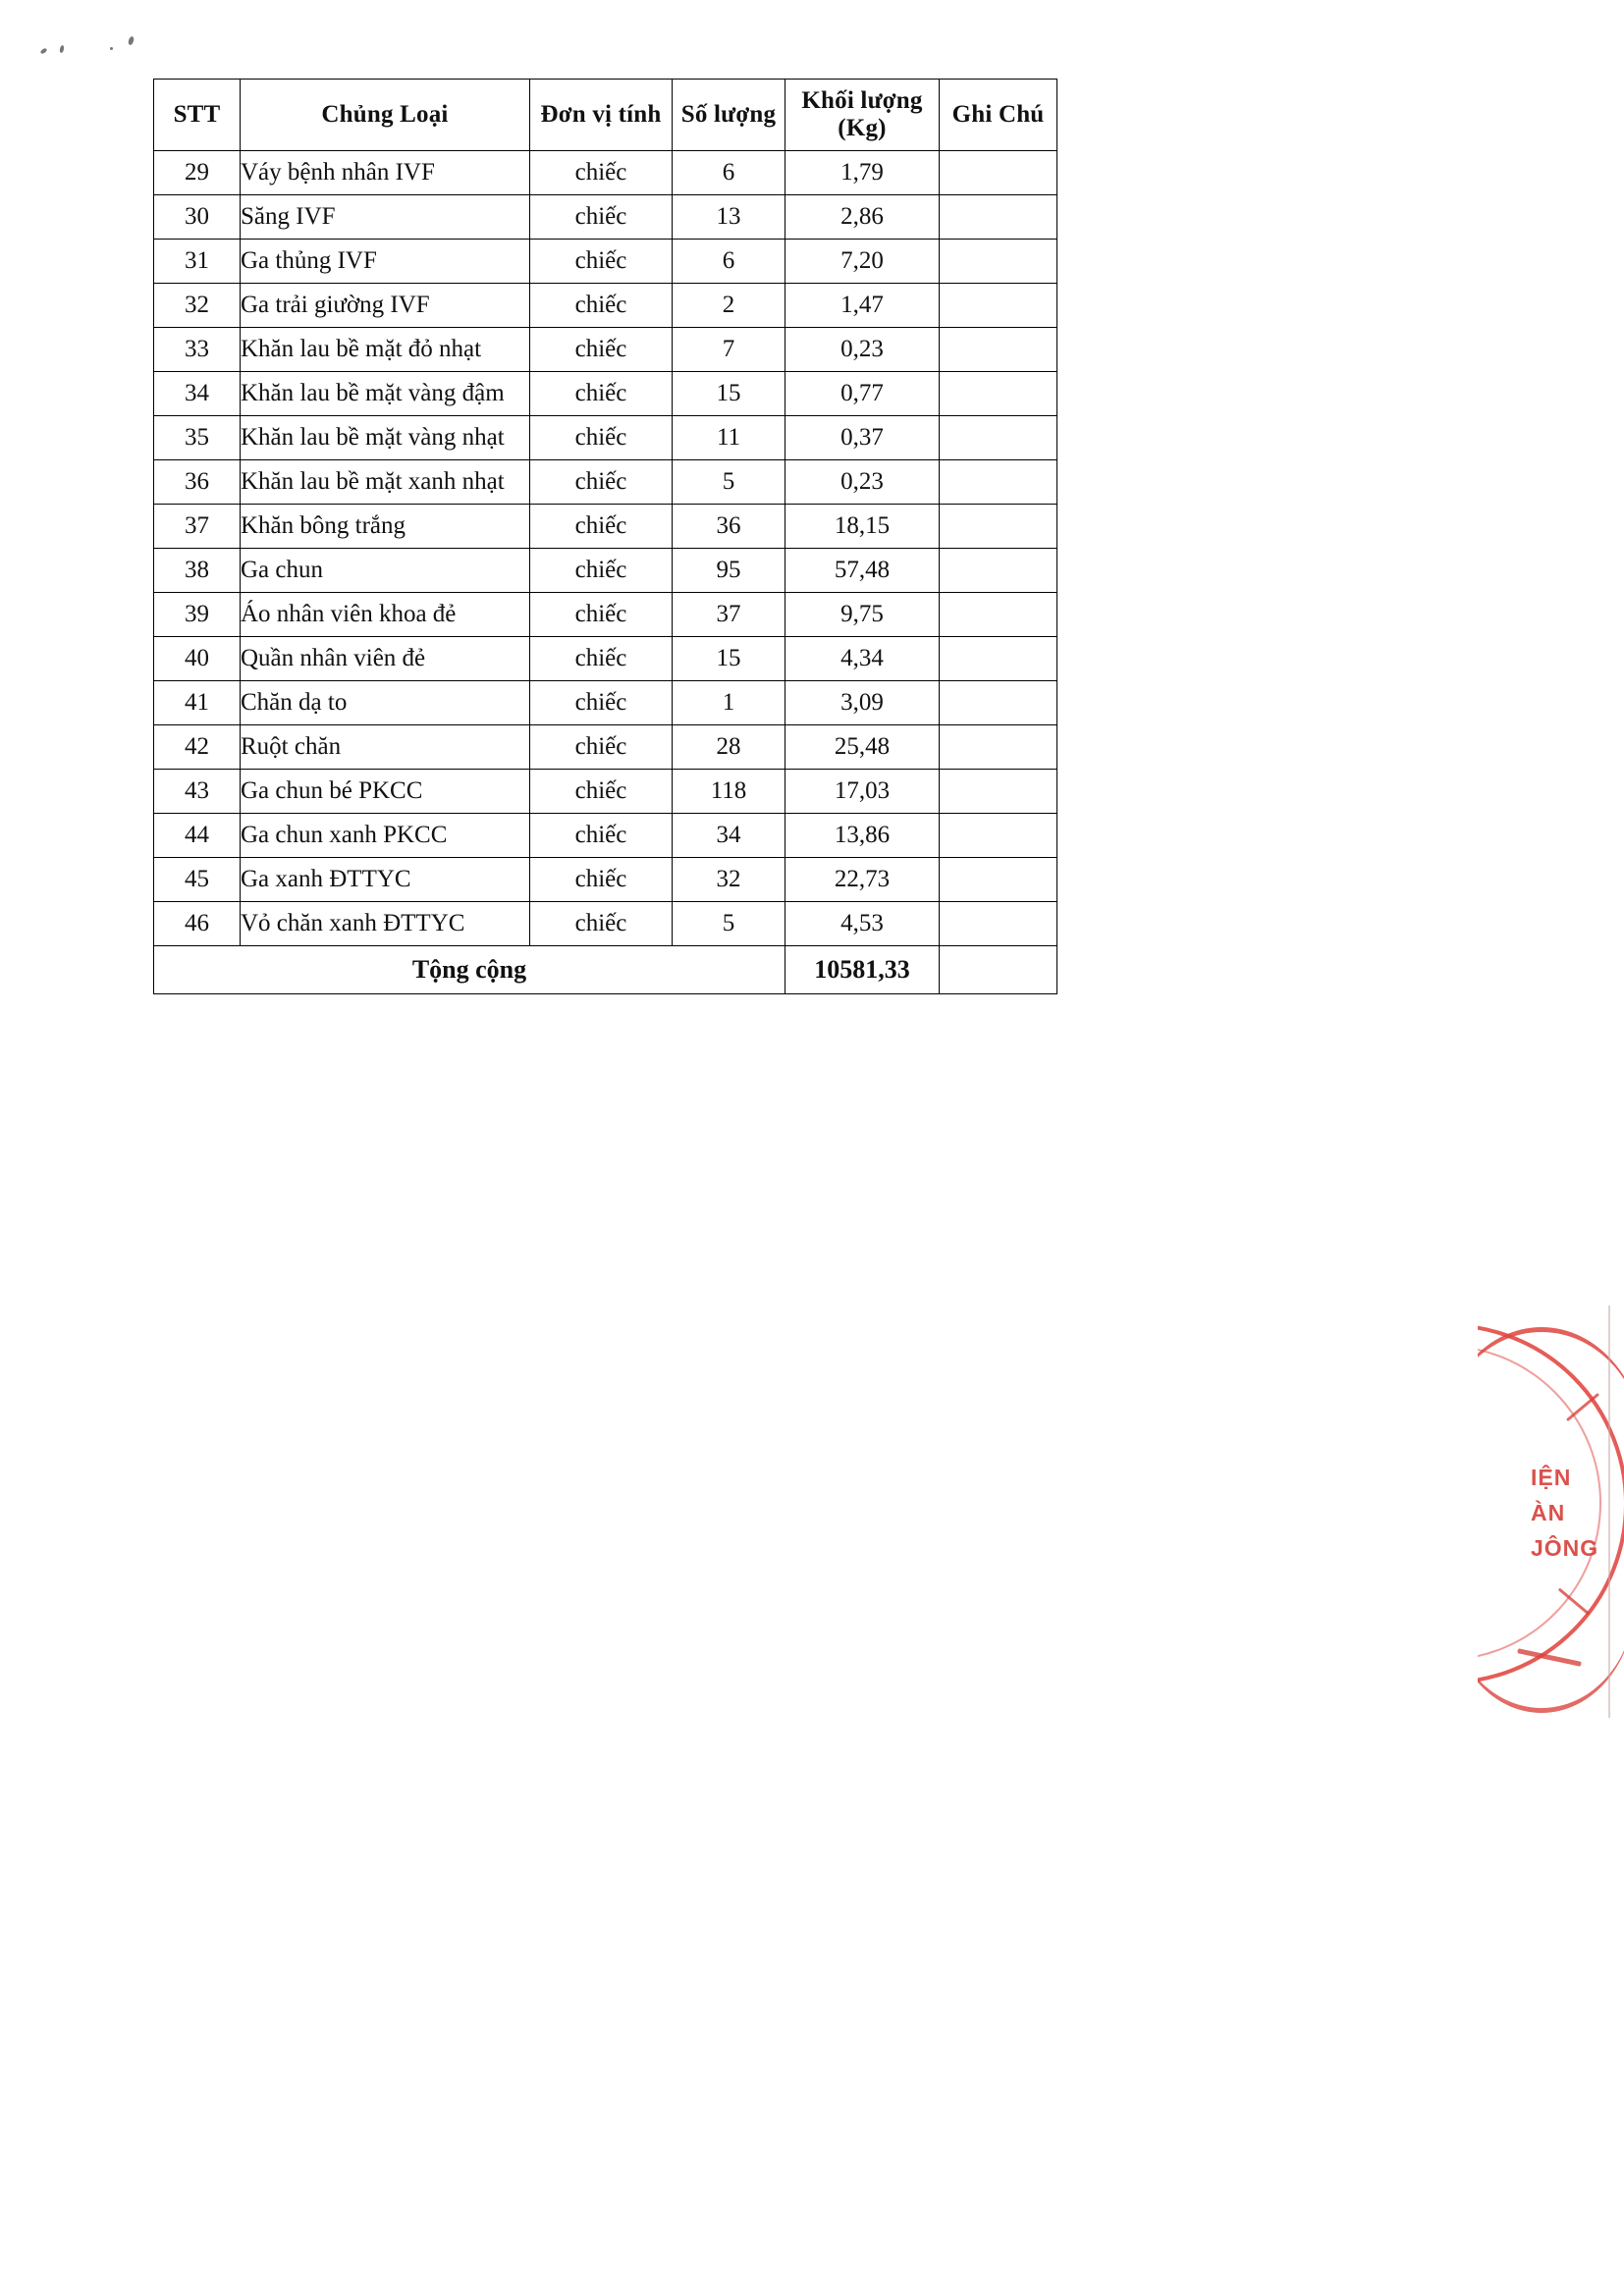 This screenshot has height=2296, width=1624. Describe the element at coordinates (728, 923) in the screenshot. I see `cell-so-luong: 5` at that location.